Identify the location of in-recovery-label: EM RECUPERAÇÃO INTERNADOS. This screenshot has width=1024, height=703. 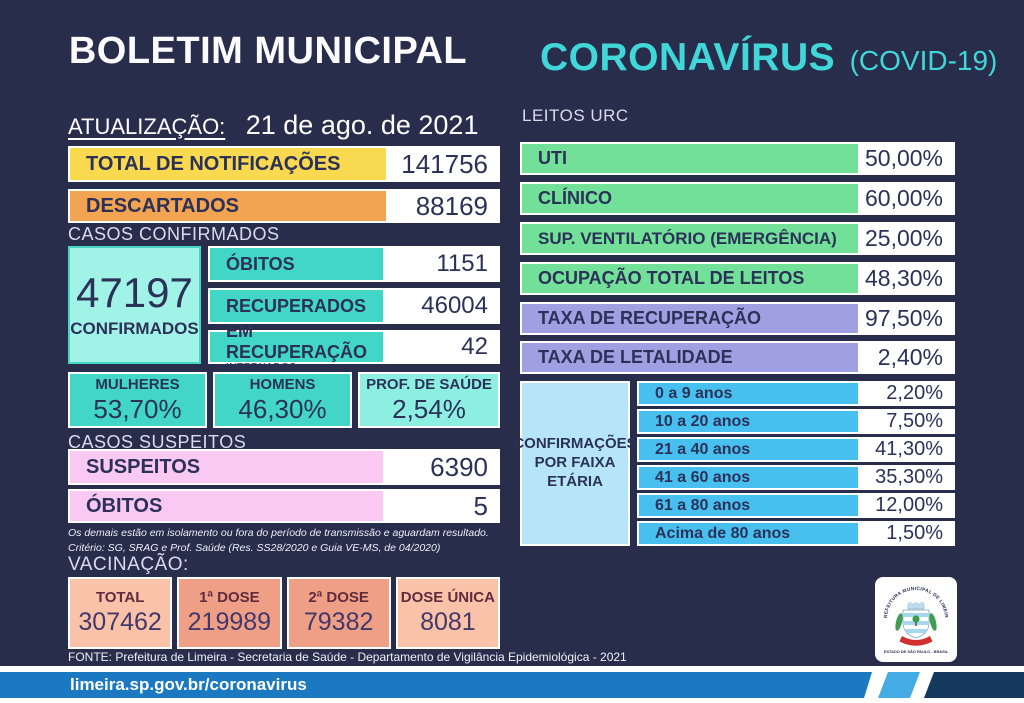
(296, 347).